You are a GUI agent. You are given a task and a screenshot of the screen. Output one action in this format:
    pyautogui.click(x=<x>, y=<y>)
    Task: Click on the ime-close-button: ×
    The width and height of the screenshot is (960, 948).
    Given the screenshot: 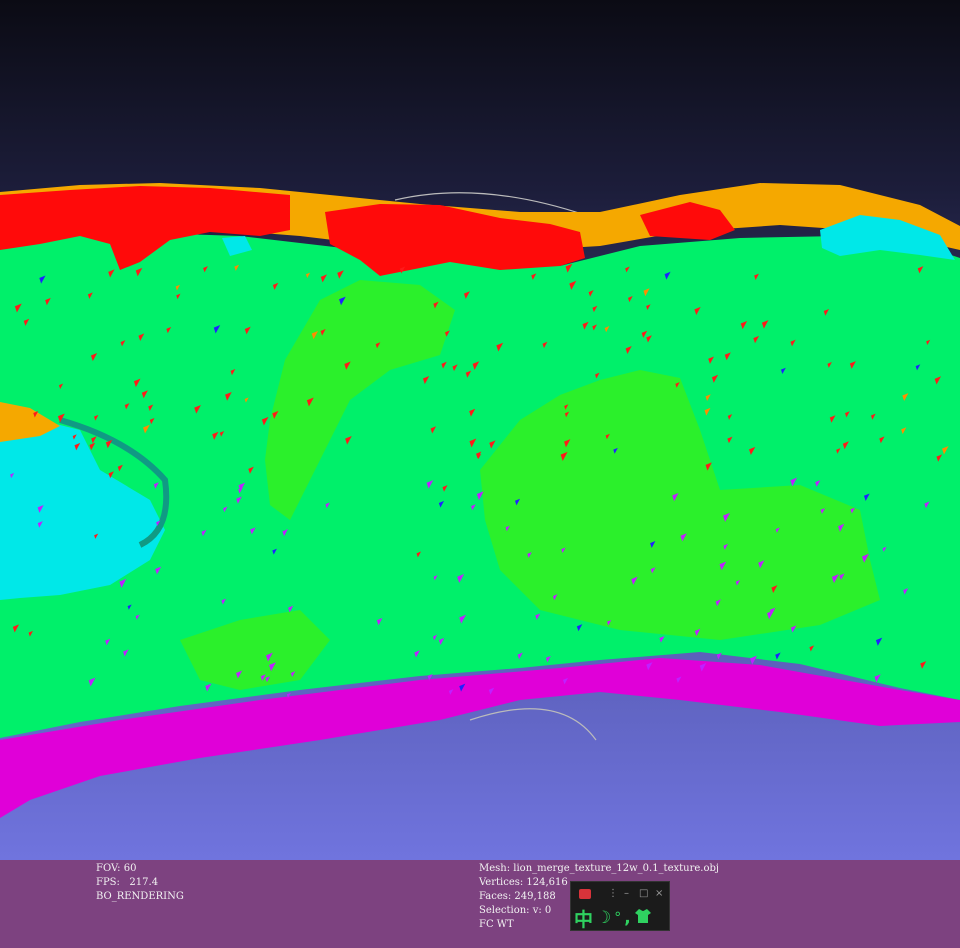 What is the action you would take?
    pyautogui.click(x=659, y=893)
    